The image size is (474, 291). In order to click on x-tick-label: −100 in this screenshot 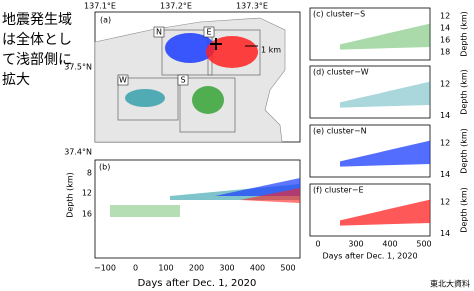, I will do `click(105, 268)`.